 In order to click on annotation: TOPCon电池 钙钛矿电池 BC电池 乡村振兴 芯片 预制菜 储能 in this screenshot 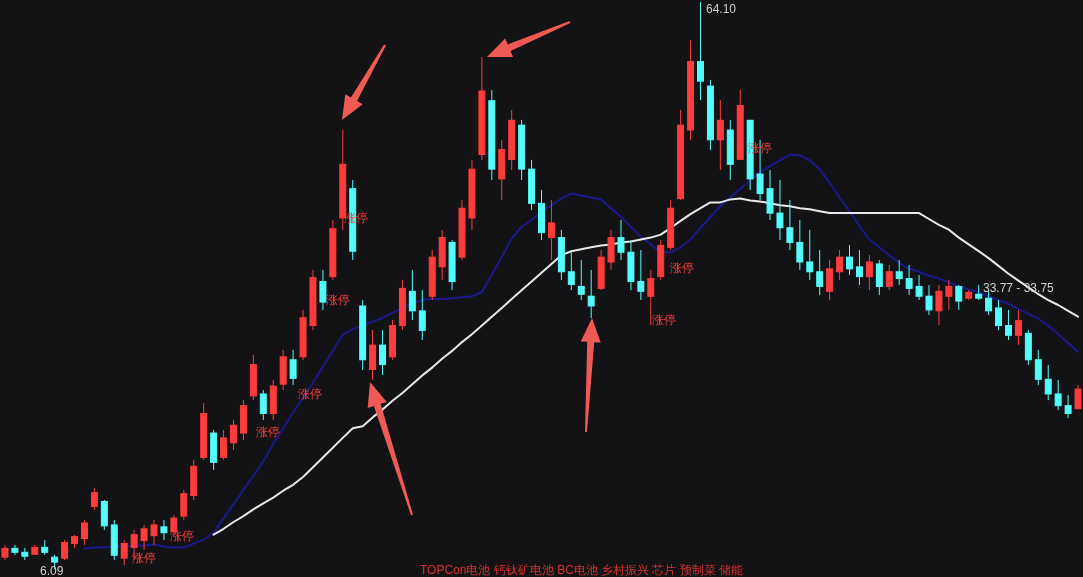, I will do `click(582, 570)`.